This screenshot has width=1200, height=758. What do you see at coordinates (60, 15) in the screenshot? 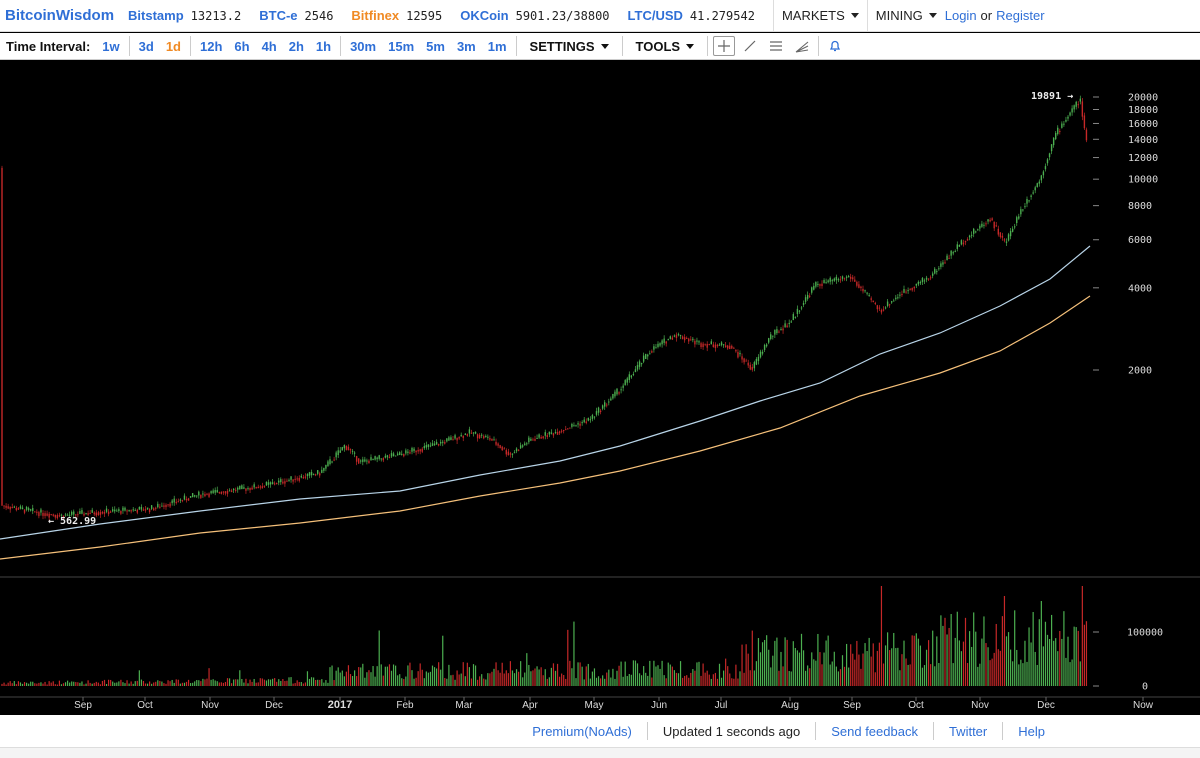
I see `brand-logo: BitcoinWisdom` at bounding box center [60, 15].